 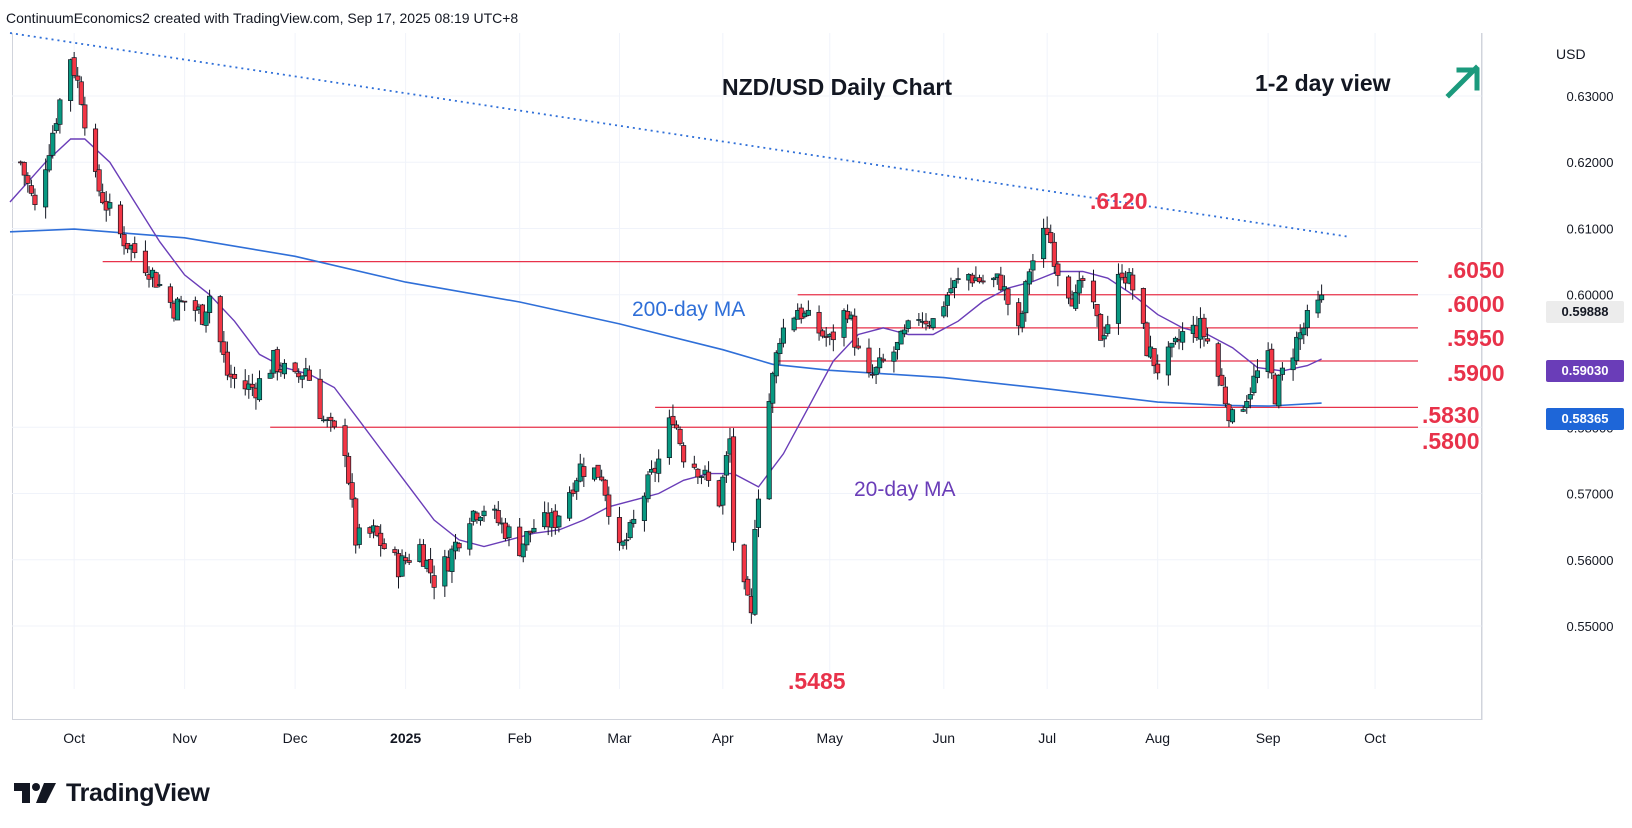 What do you see at coordinates (1476, 338) in the screenshot?
I see `level-label-5950: .5950` at bounding box center [1476, 338].